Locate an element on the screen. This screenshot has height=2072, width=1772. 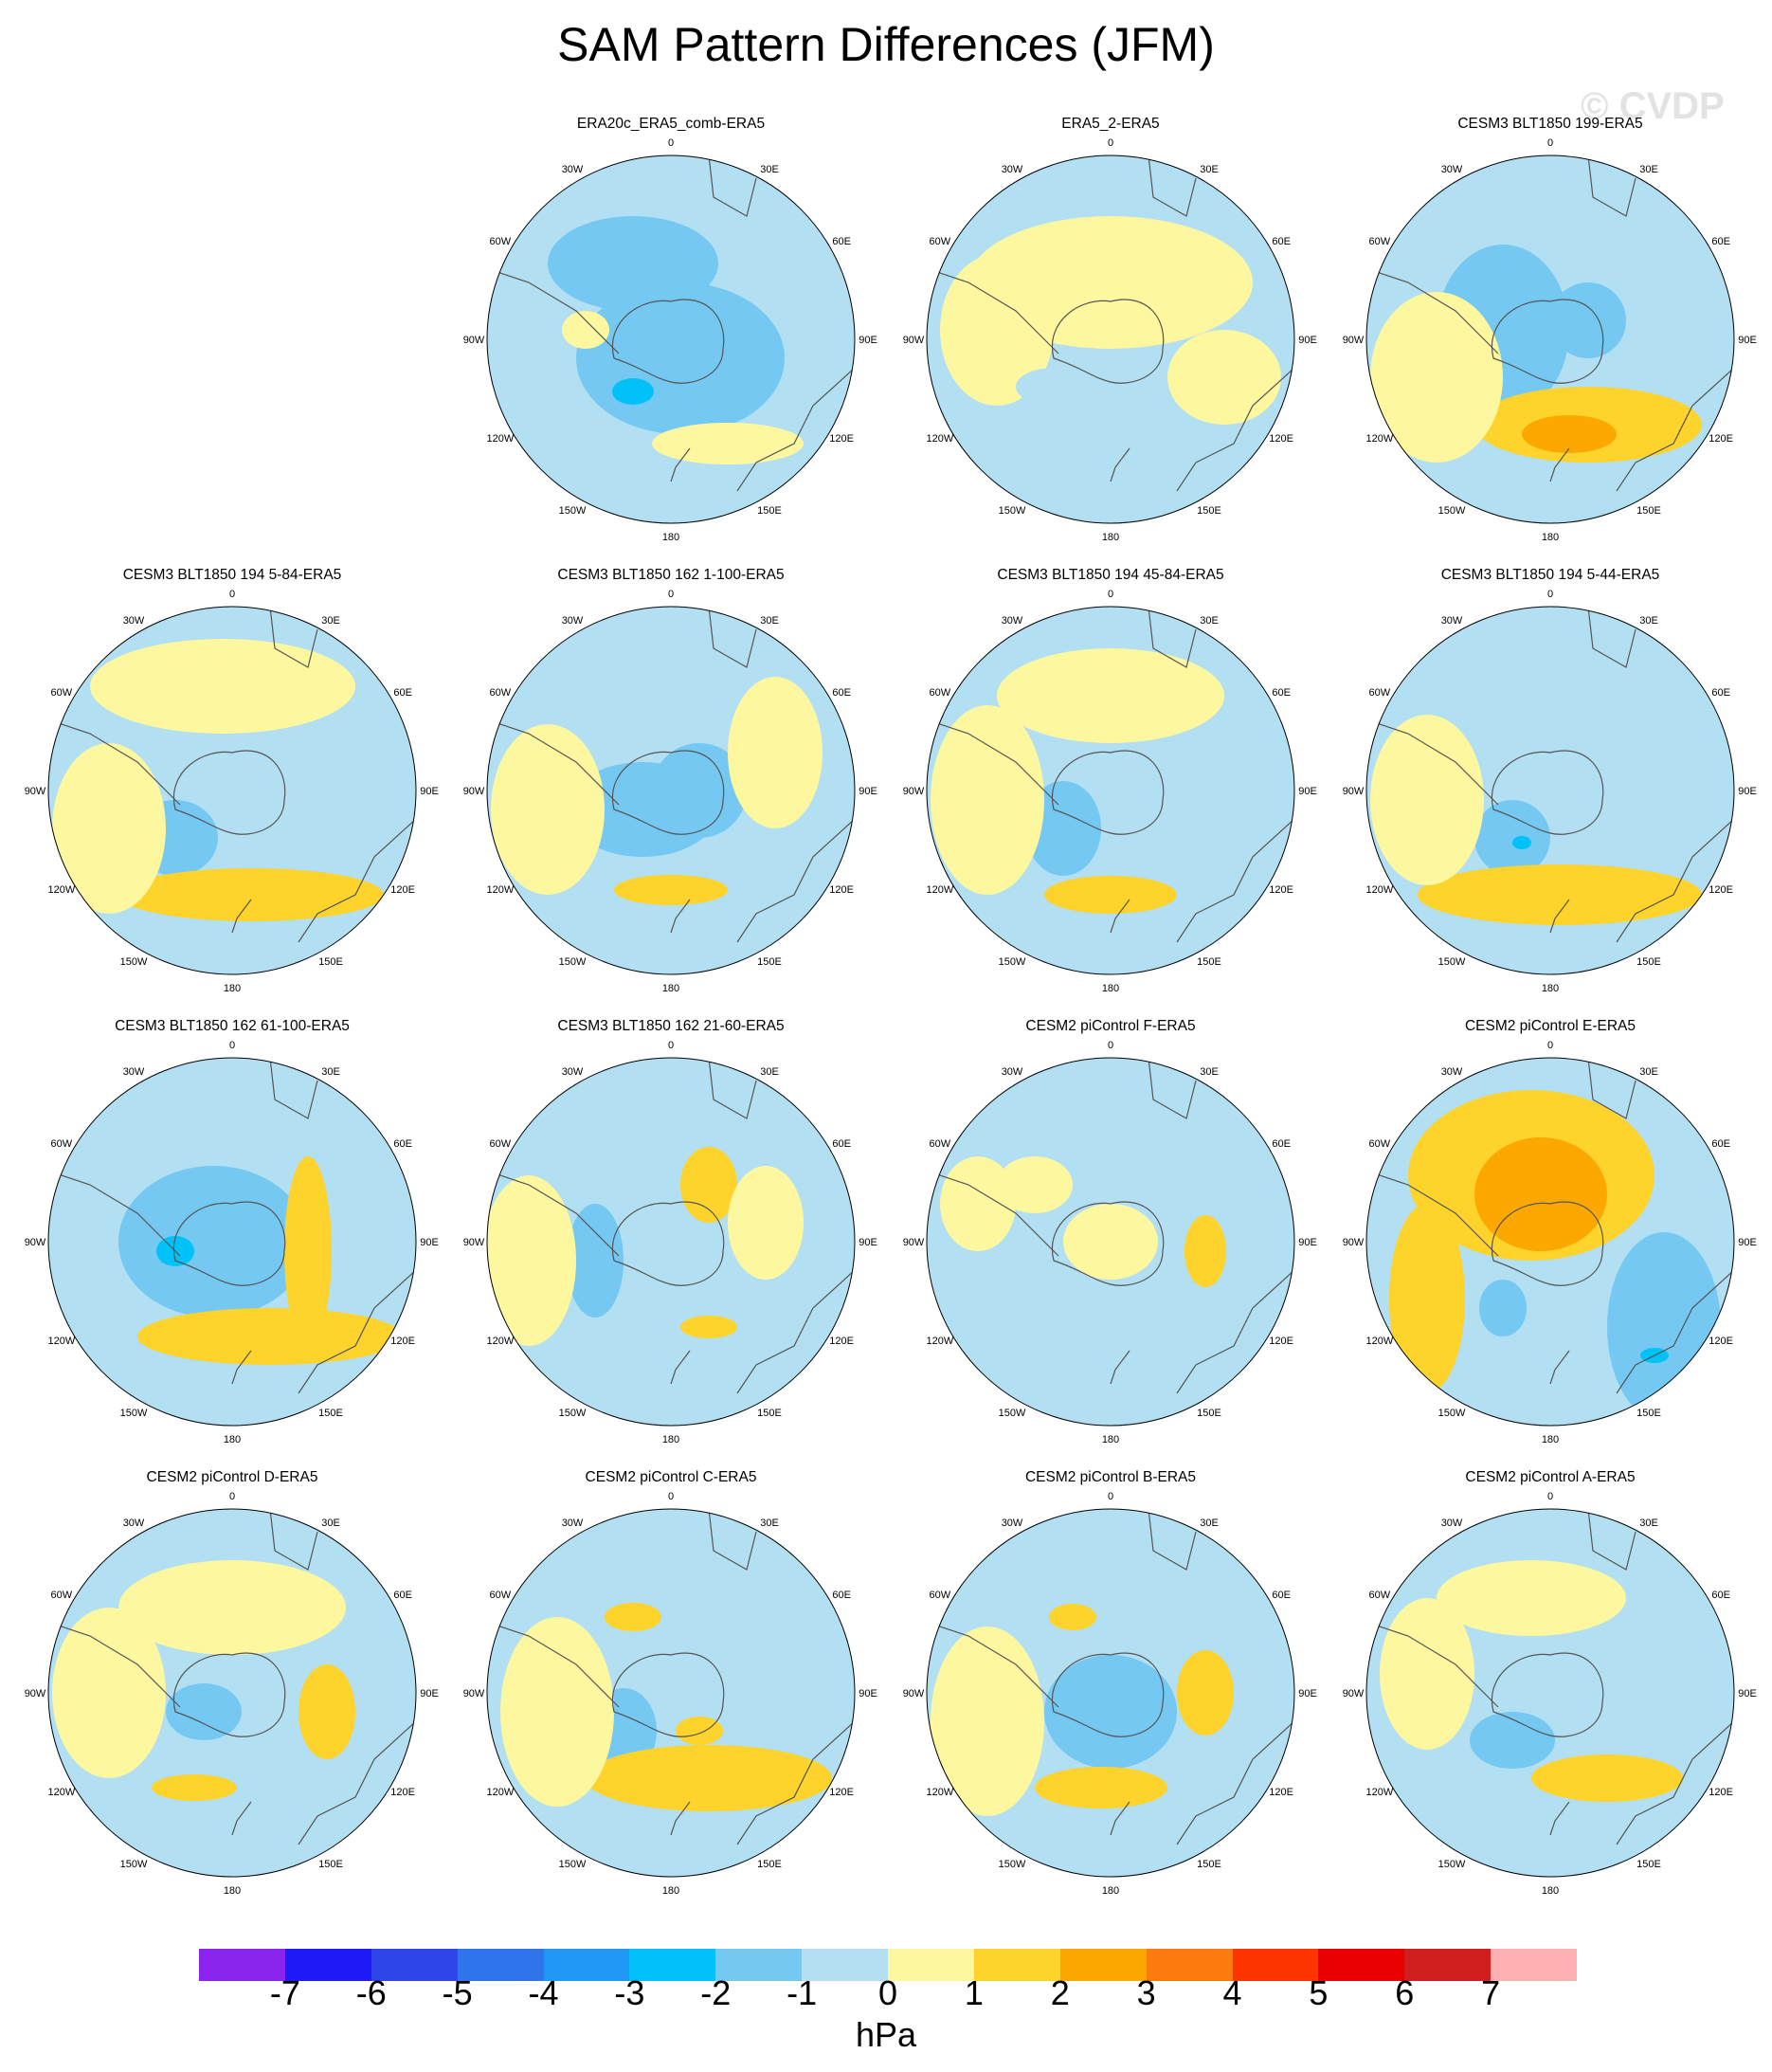
panel-title: CESM2 piControl D-ERA5 is located at coordinates (232, 1477).